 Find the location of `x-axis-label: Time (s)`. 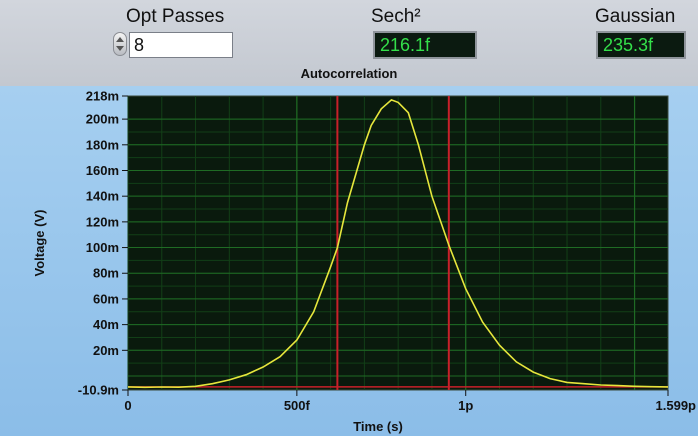

x-axis-label: Time (s) is located at coordinates (378, 426).